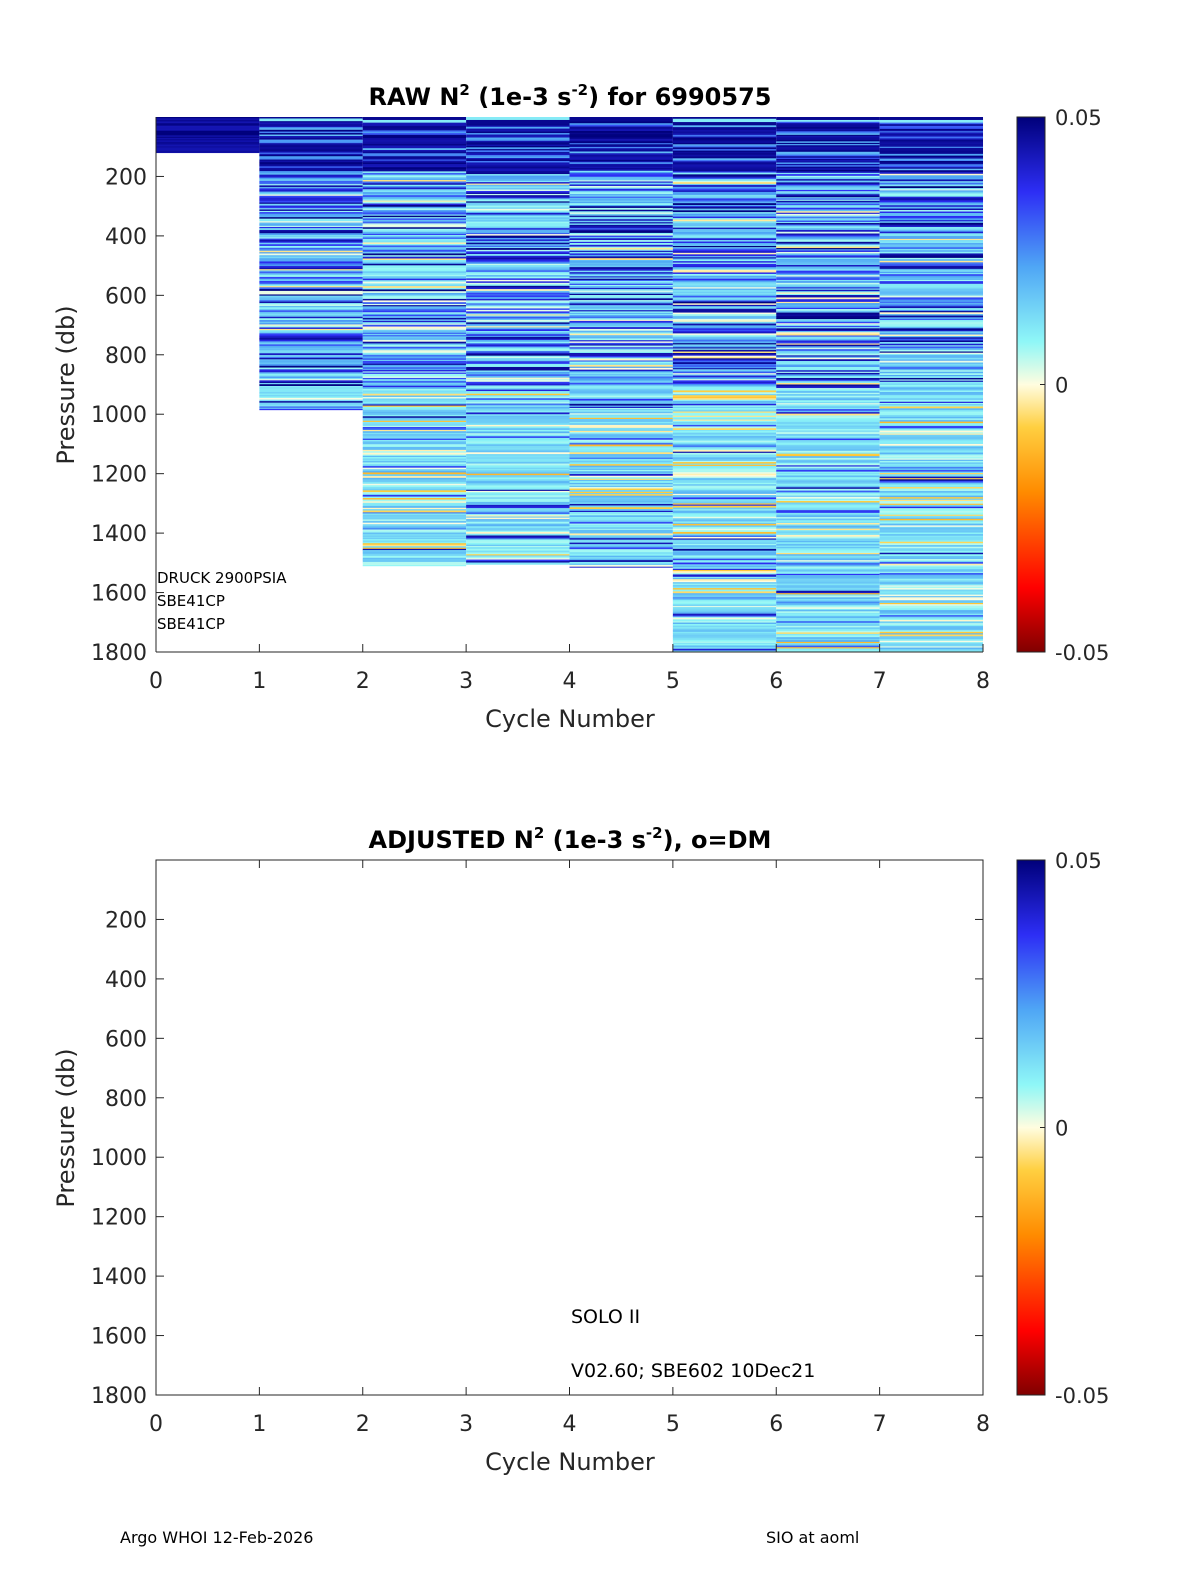  What do you see at coordinates (156, 681) in the screenshot?
I see `x-tick-label: 0` at bounding box center [156, 681].